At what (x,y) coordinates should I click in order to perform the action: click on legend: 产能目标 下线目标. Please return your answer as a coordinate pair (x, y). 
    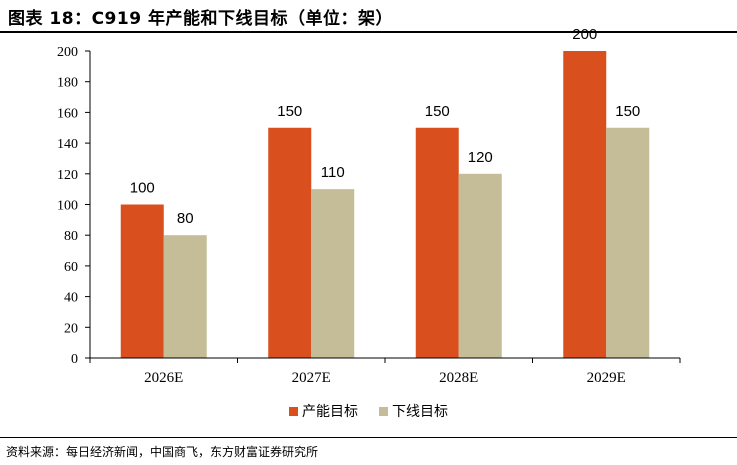
    Looking at the image, I should click on (368, 412).